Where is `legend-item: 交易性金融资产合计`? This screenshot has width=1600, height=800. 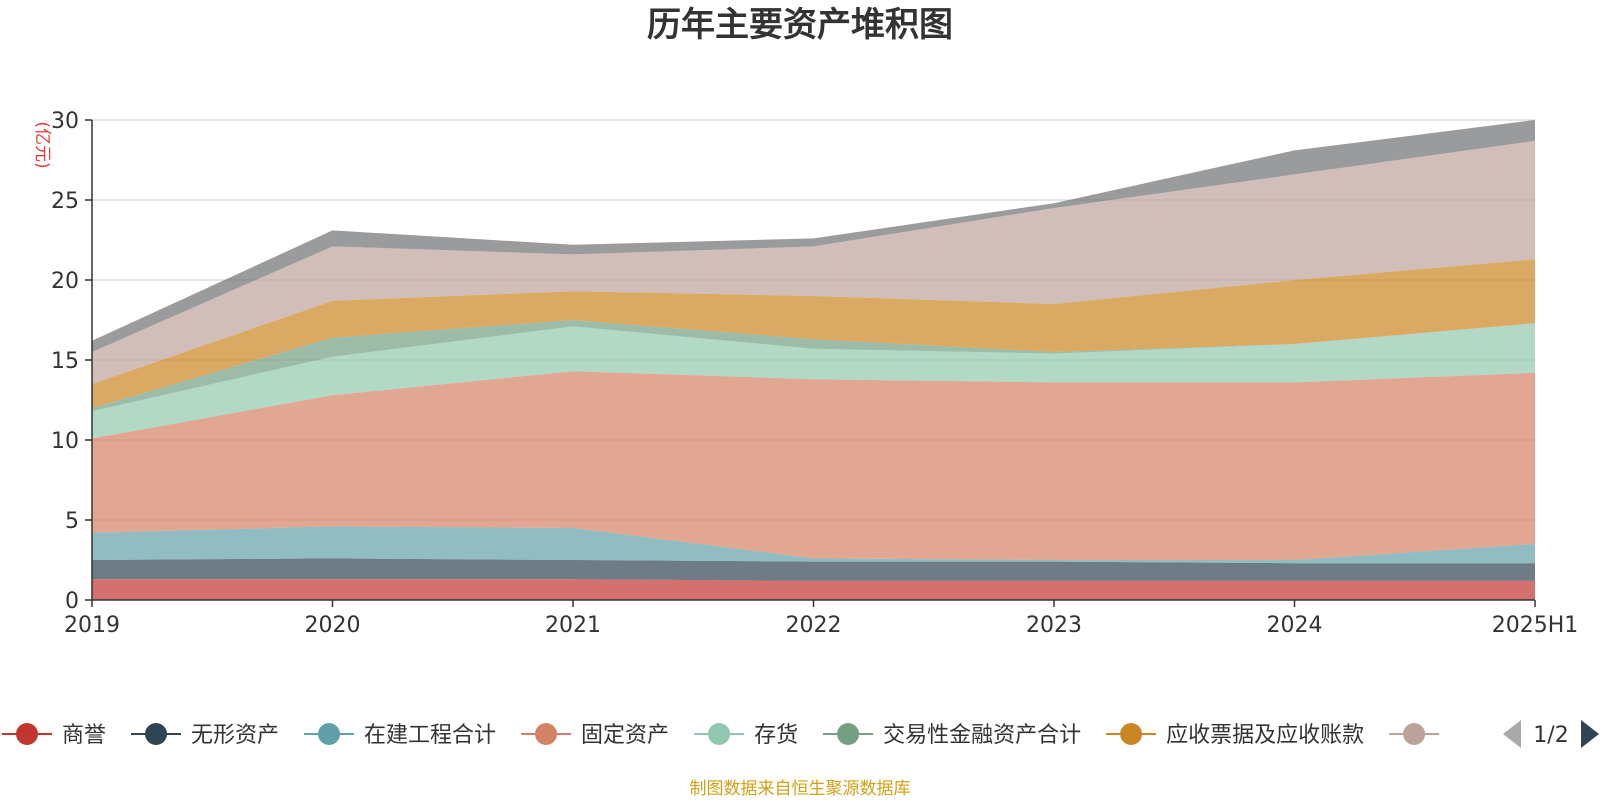 legend-item: 交易性金融资产合计 is located at coordinates (952, 735).